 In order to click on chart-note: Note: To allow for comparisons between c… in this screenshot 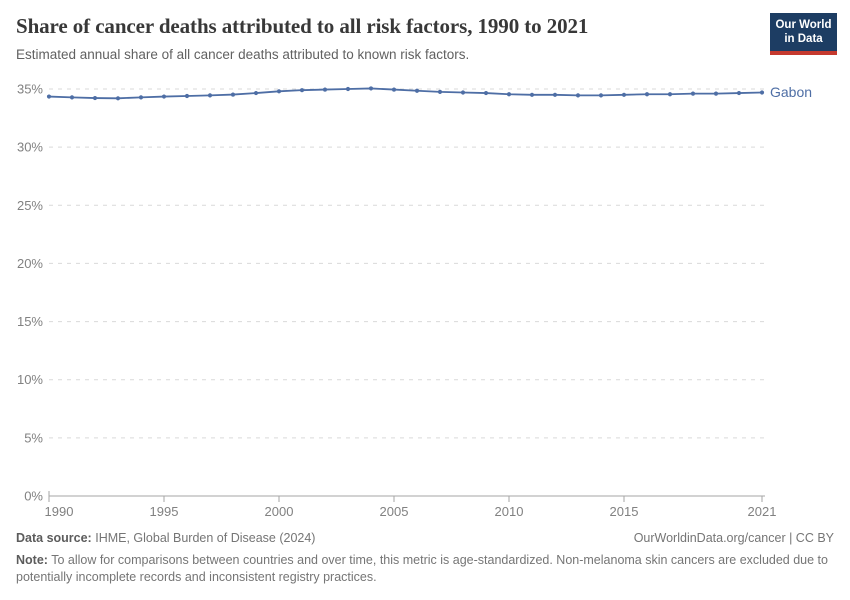, I will do `click(425, 569)`.